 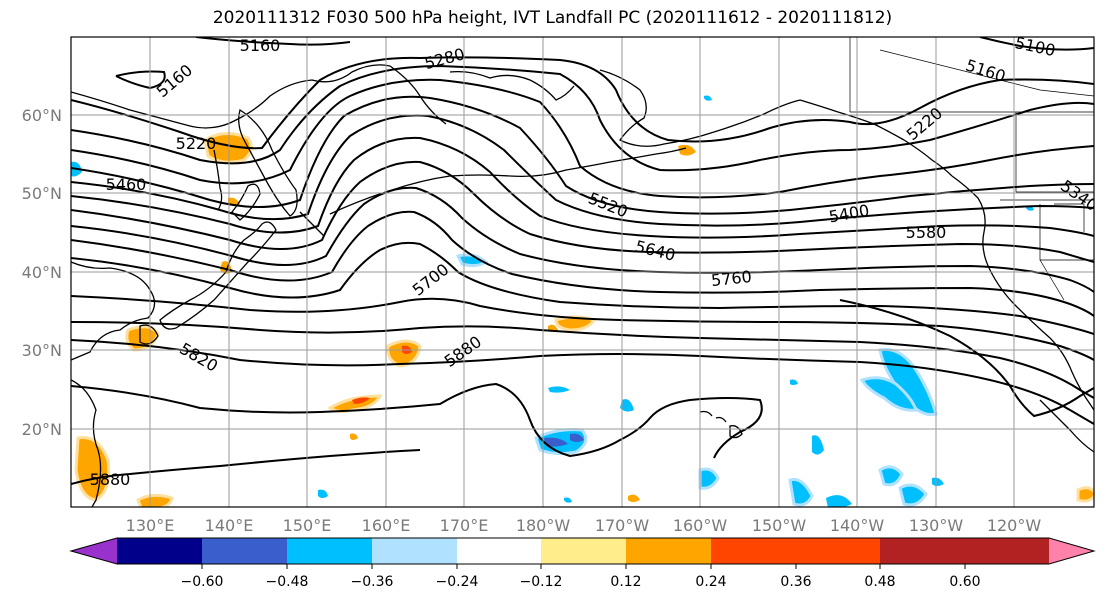 I want to click on colorbar-extend-low, so click(x=94, y=551).